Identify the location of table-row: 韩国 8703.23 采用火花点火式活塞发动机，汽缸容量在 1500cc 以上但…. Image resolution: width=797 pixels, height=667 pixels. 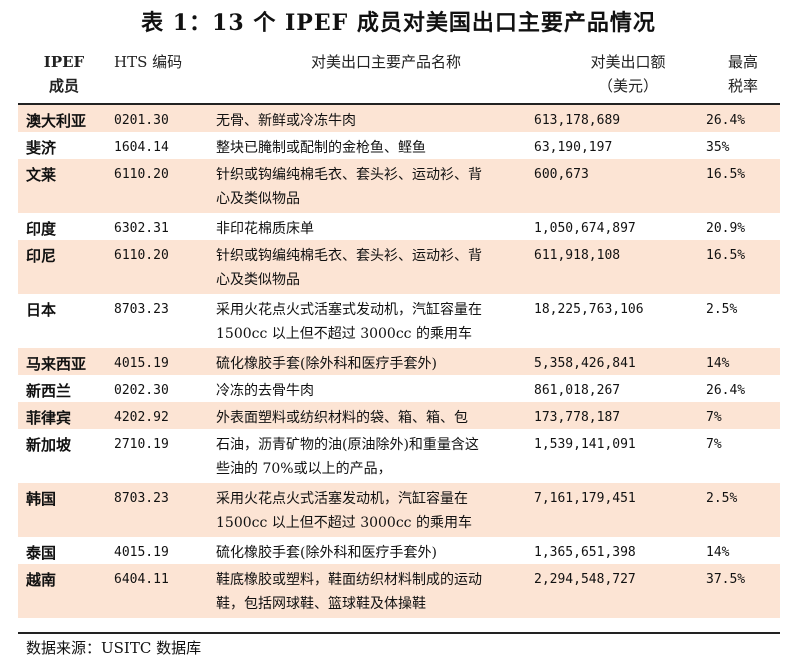
(399, 510).